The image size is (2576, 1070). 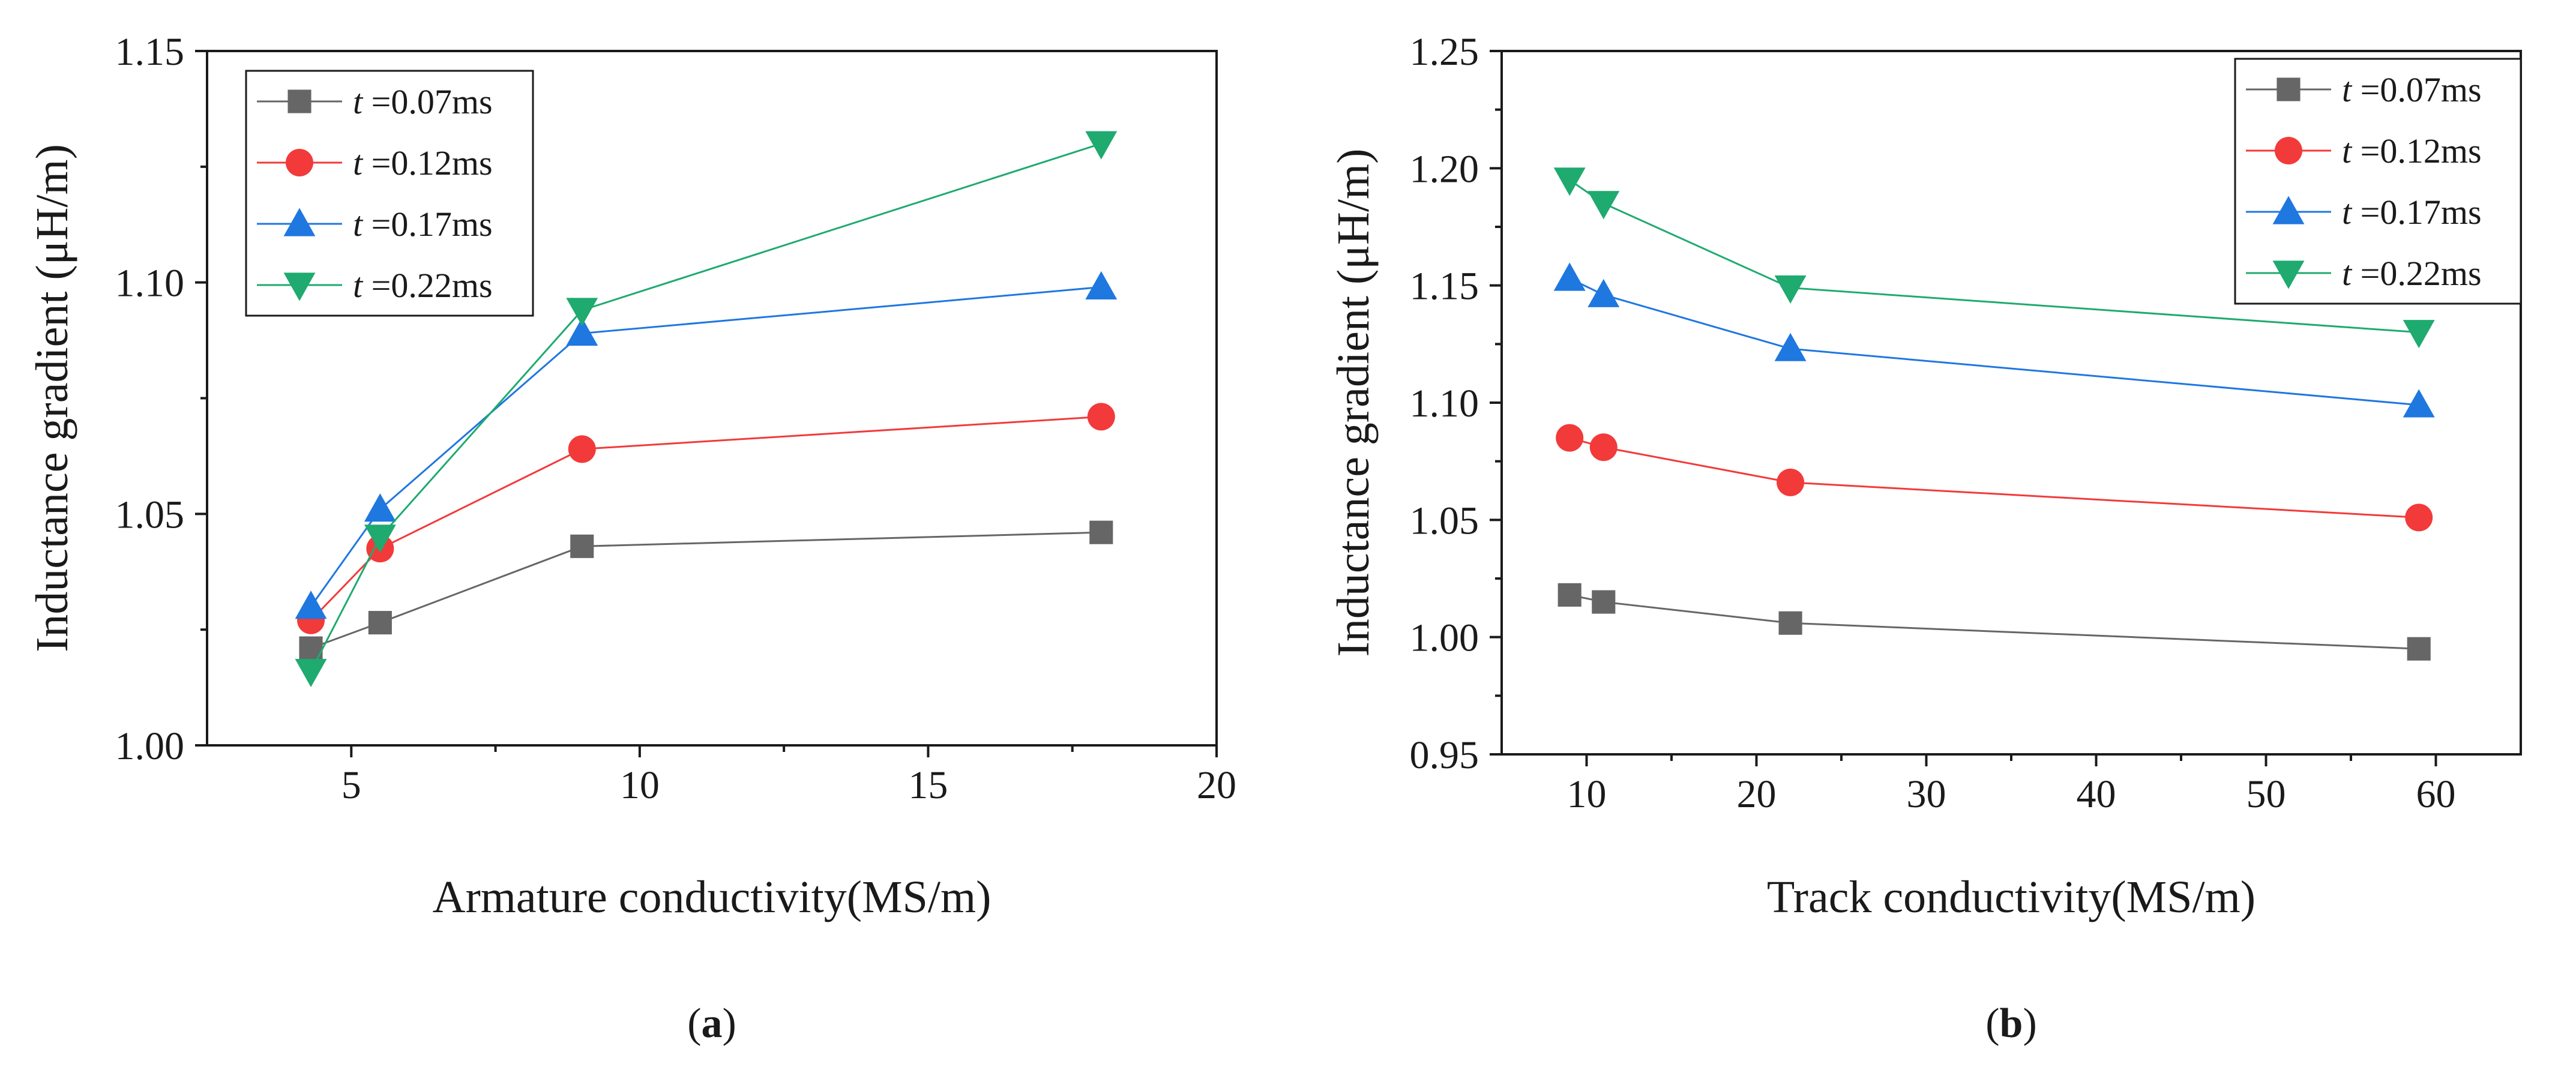 I want to click on x-axis-title: Armature conductivity(MS/m), so click(x=712, y=897).